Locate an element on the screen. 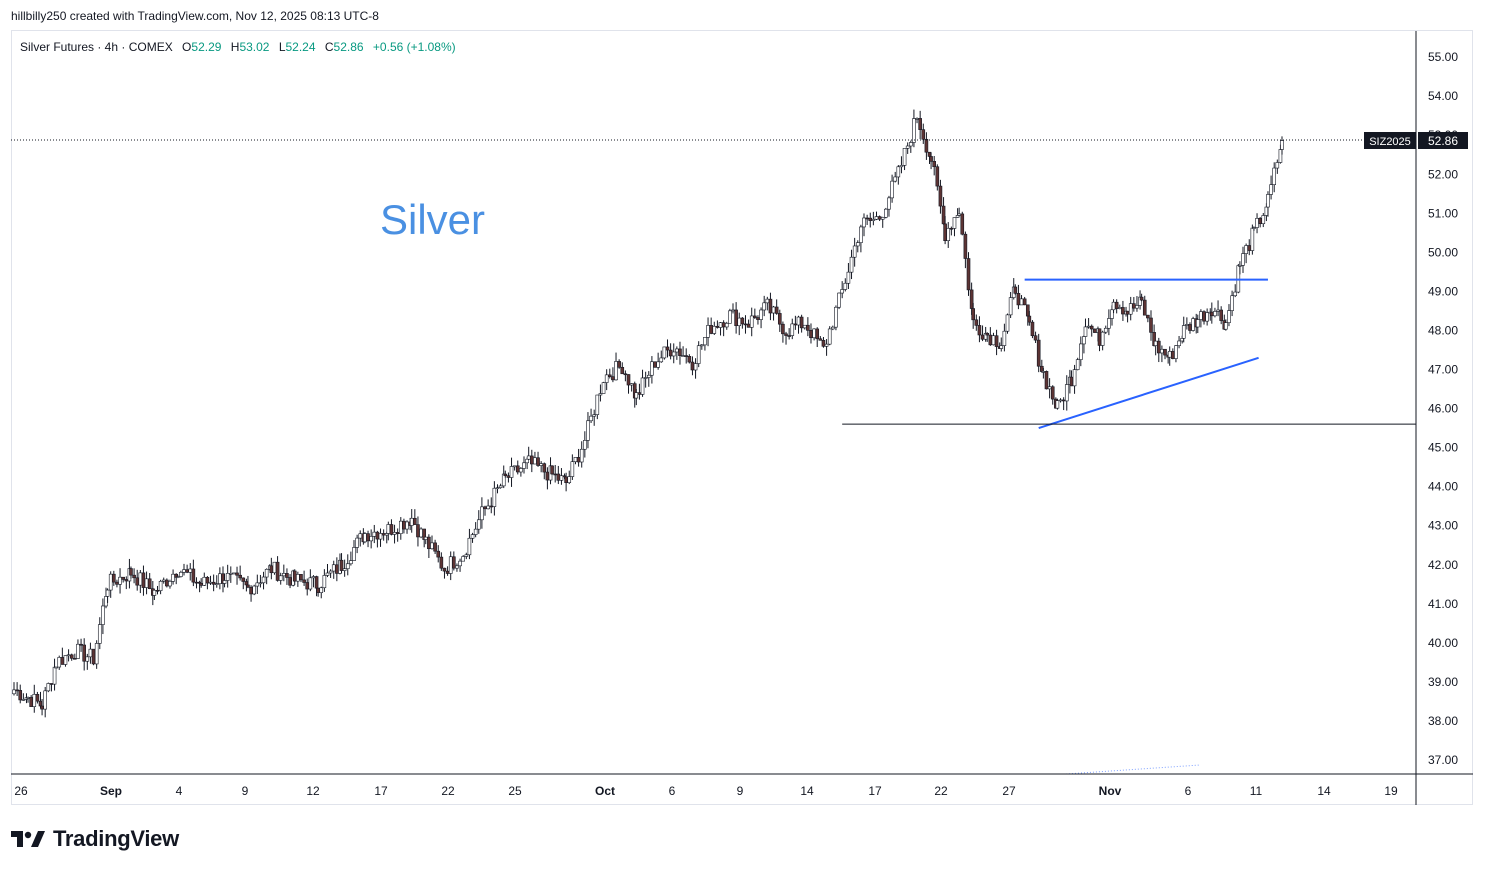 The image size is (1485, 872). x-tick-label: 14 is located at coordinates (1324, 791).